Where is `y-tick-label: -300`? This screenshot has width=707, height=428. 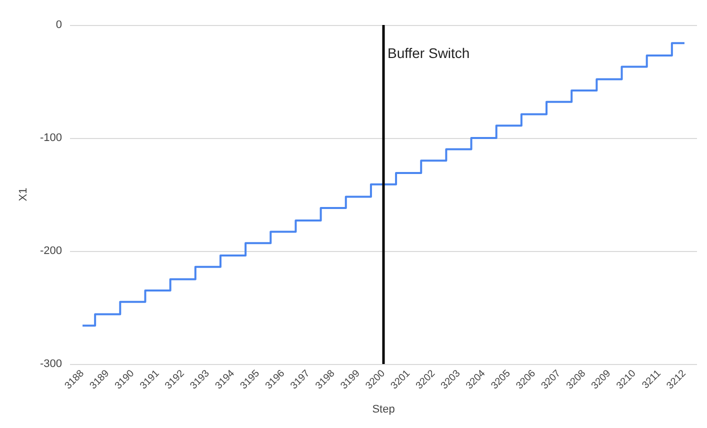
y-tick-label: -300 is located at coordinates (51, 364).